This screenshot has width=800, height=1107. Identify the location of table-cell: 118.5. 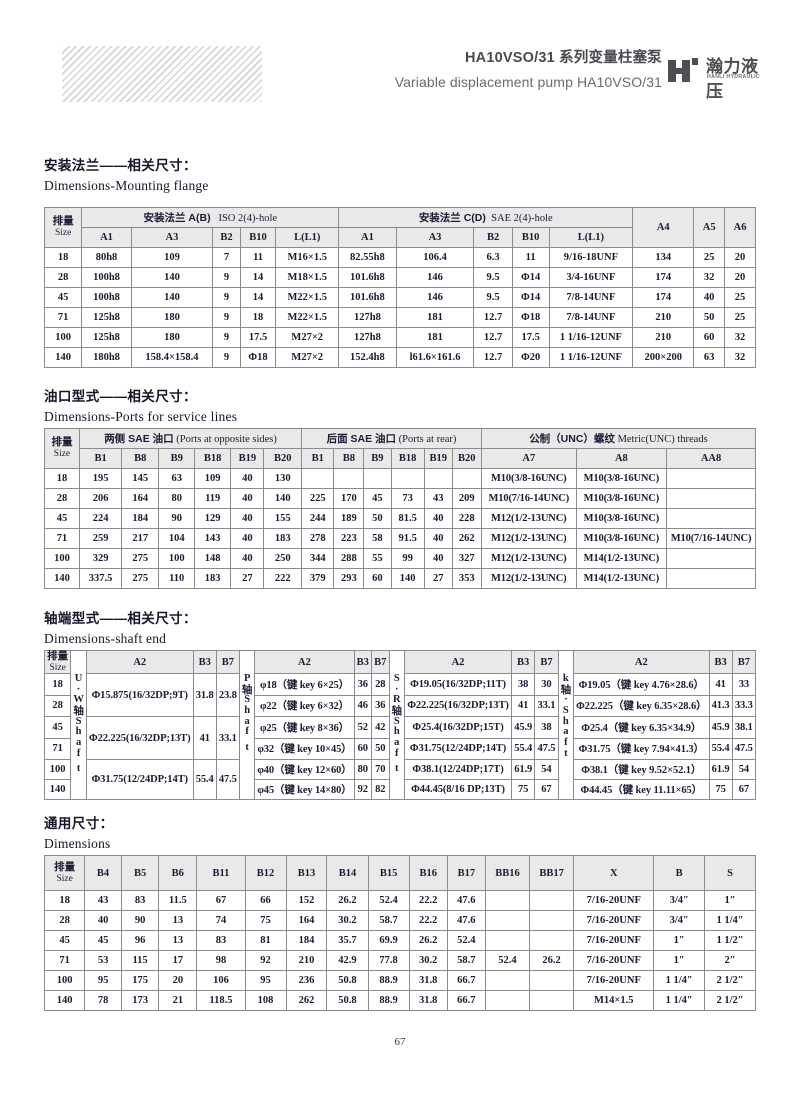
(221, 1000).